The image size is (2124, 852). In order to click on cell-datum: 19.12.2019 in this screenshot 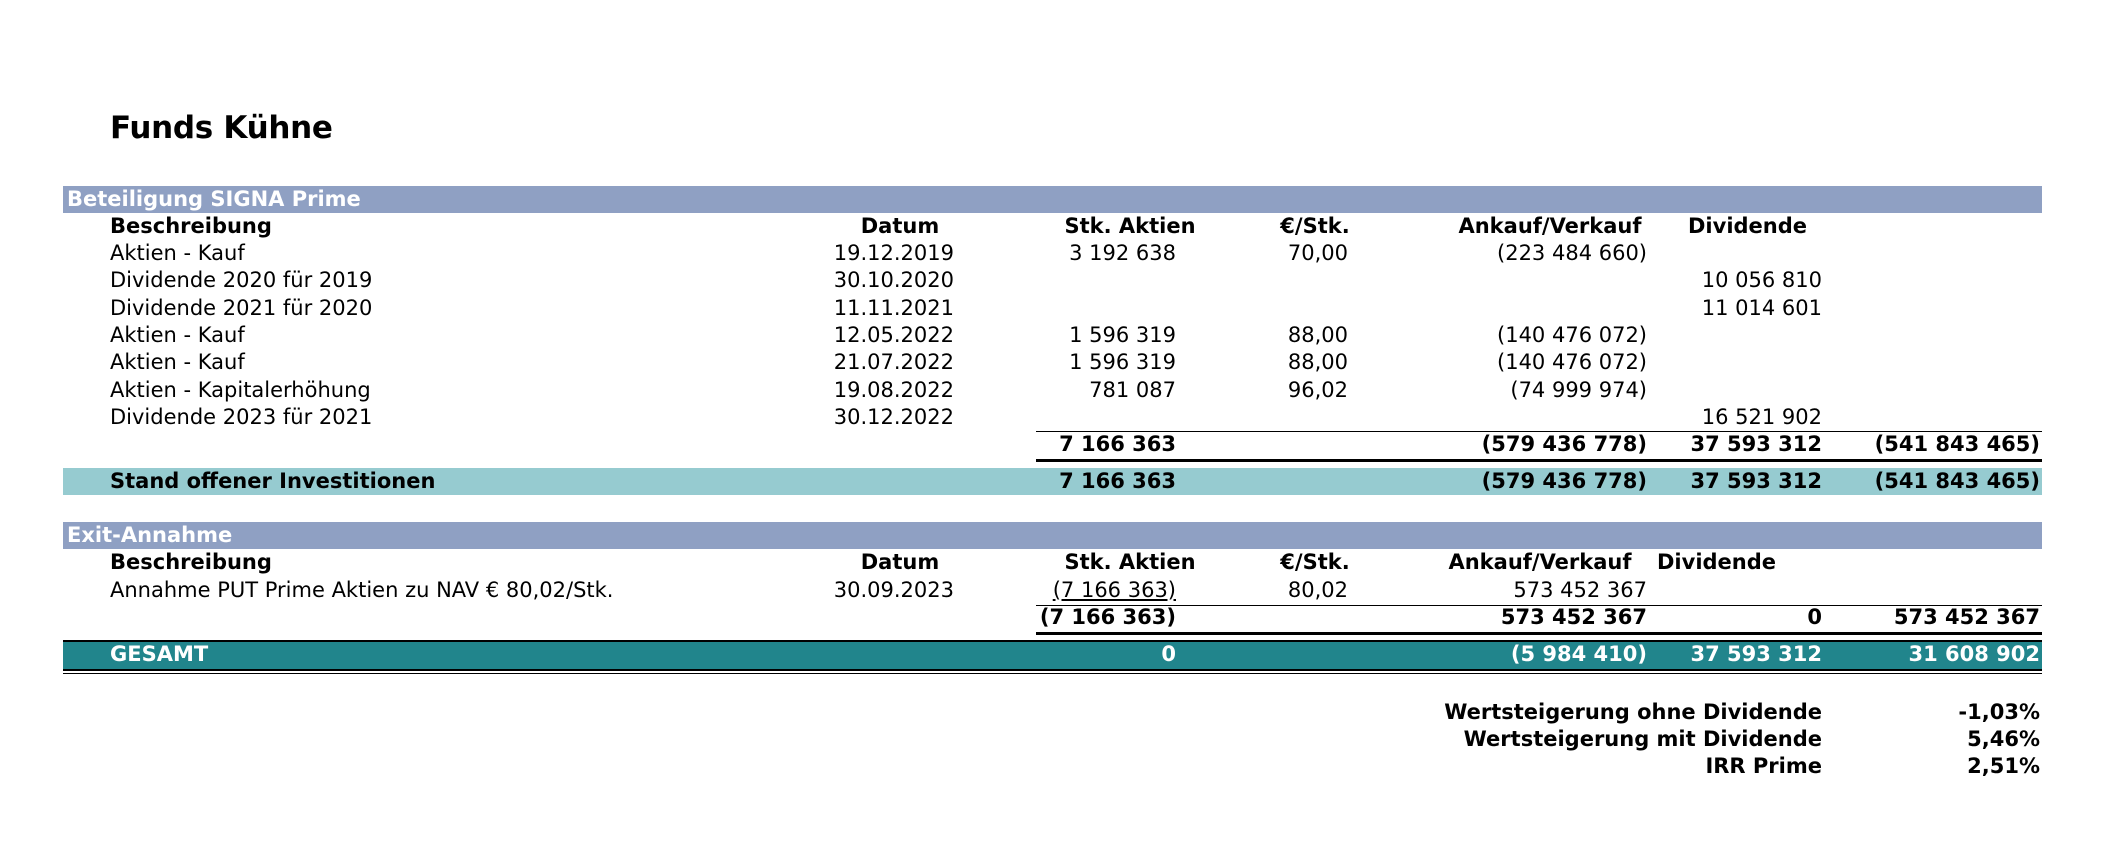, I will do `click(893, 253)`.